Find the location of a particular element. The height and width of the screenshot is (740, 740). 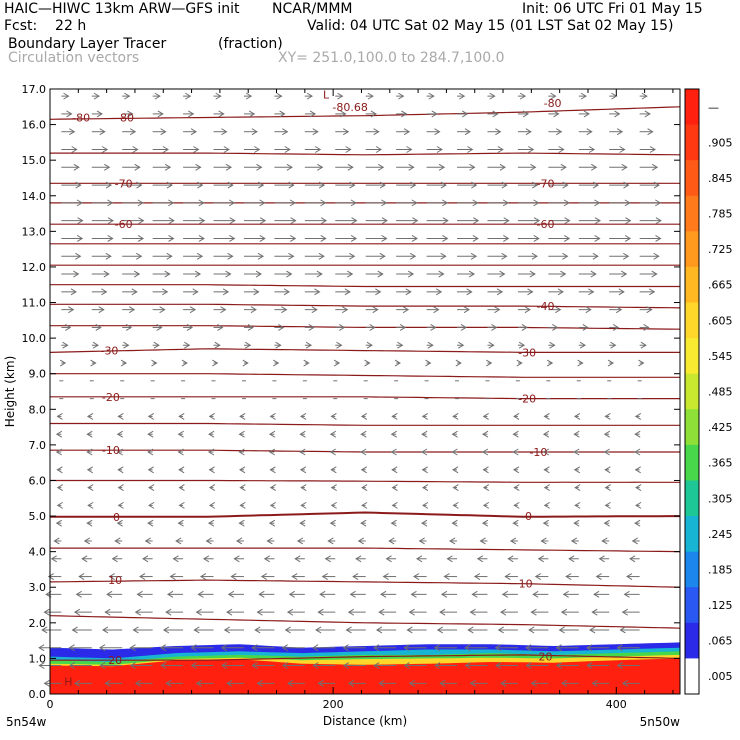

colorbar-label-2: .845 is located at coordinates (720, 178).